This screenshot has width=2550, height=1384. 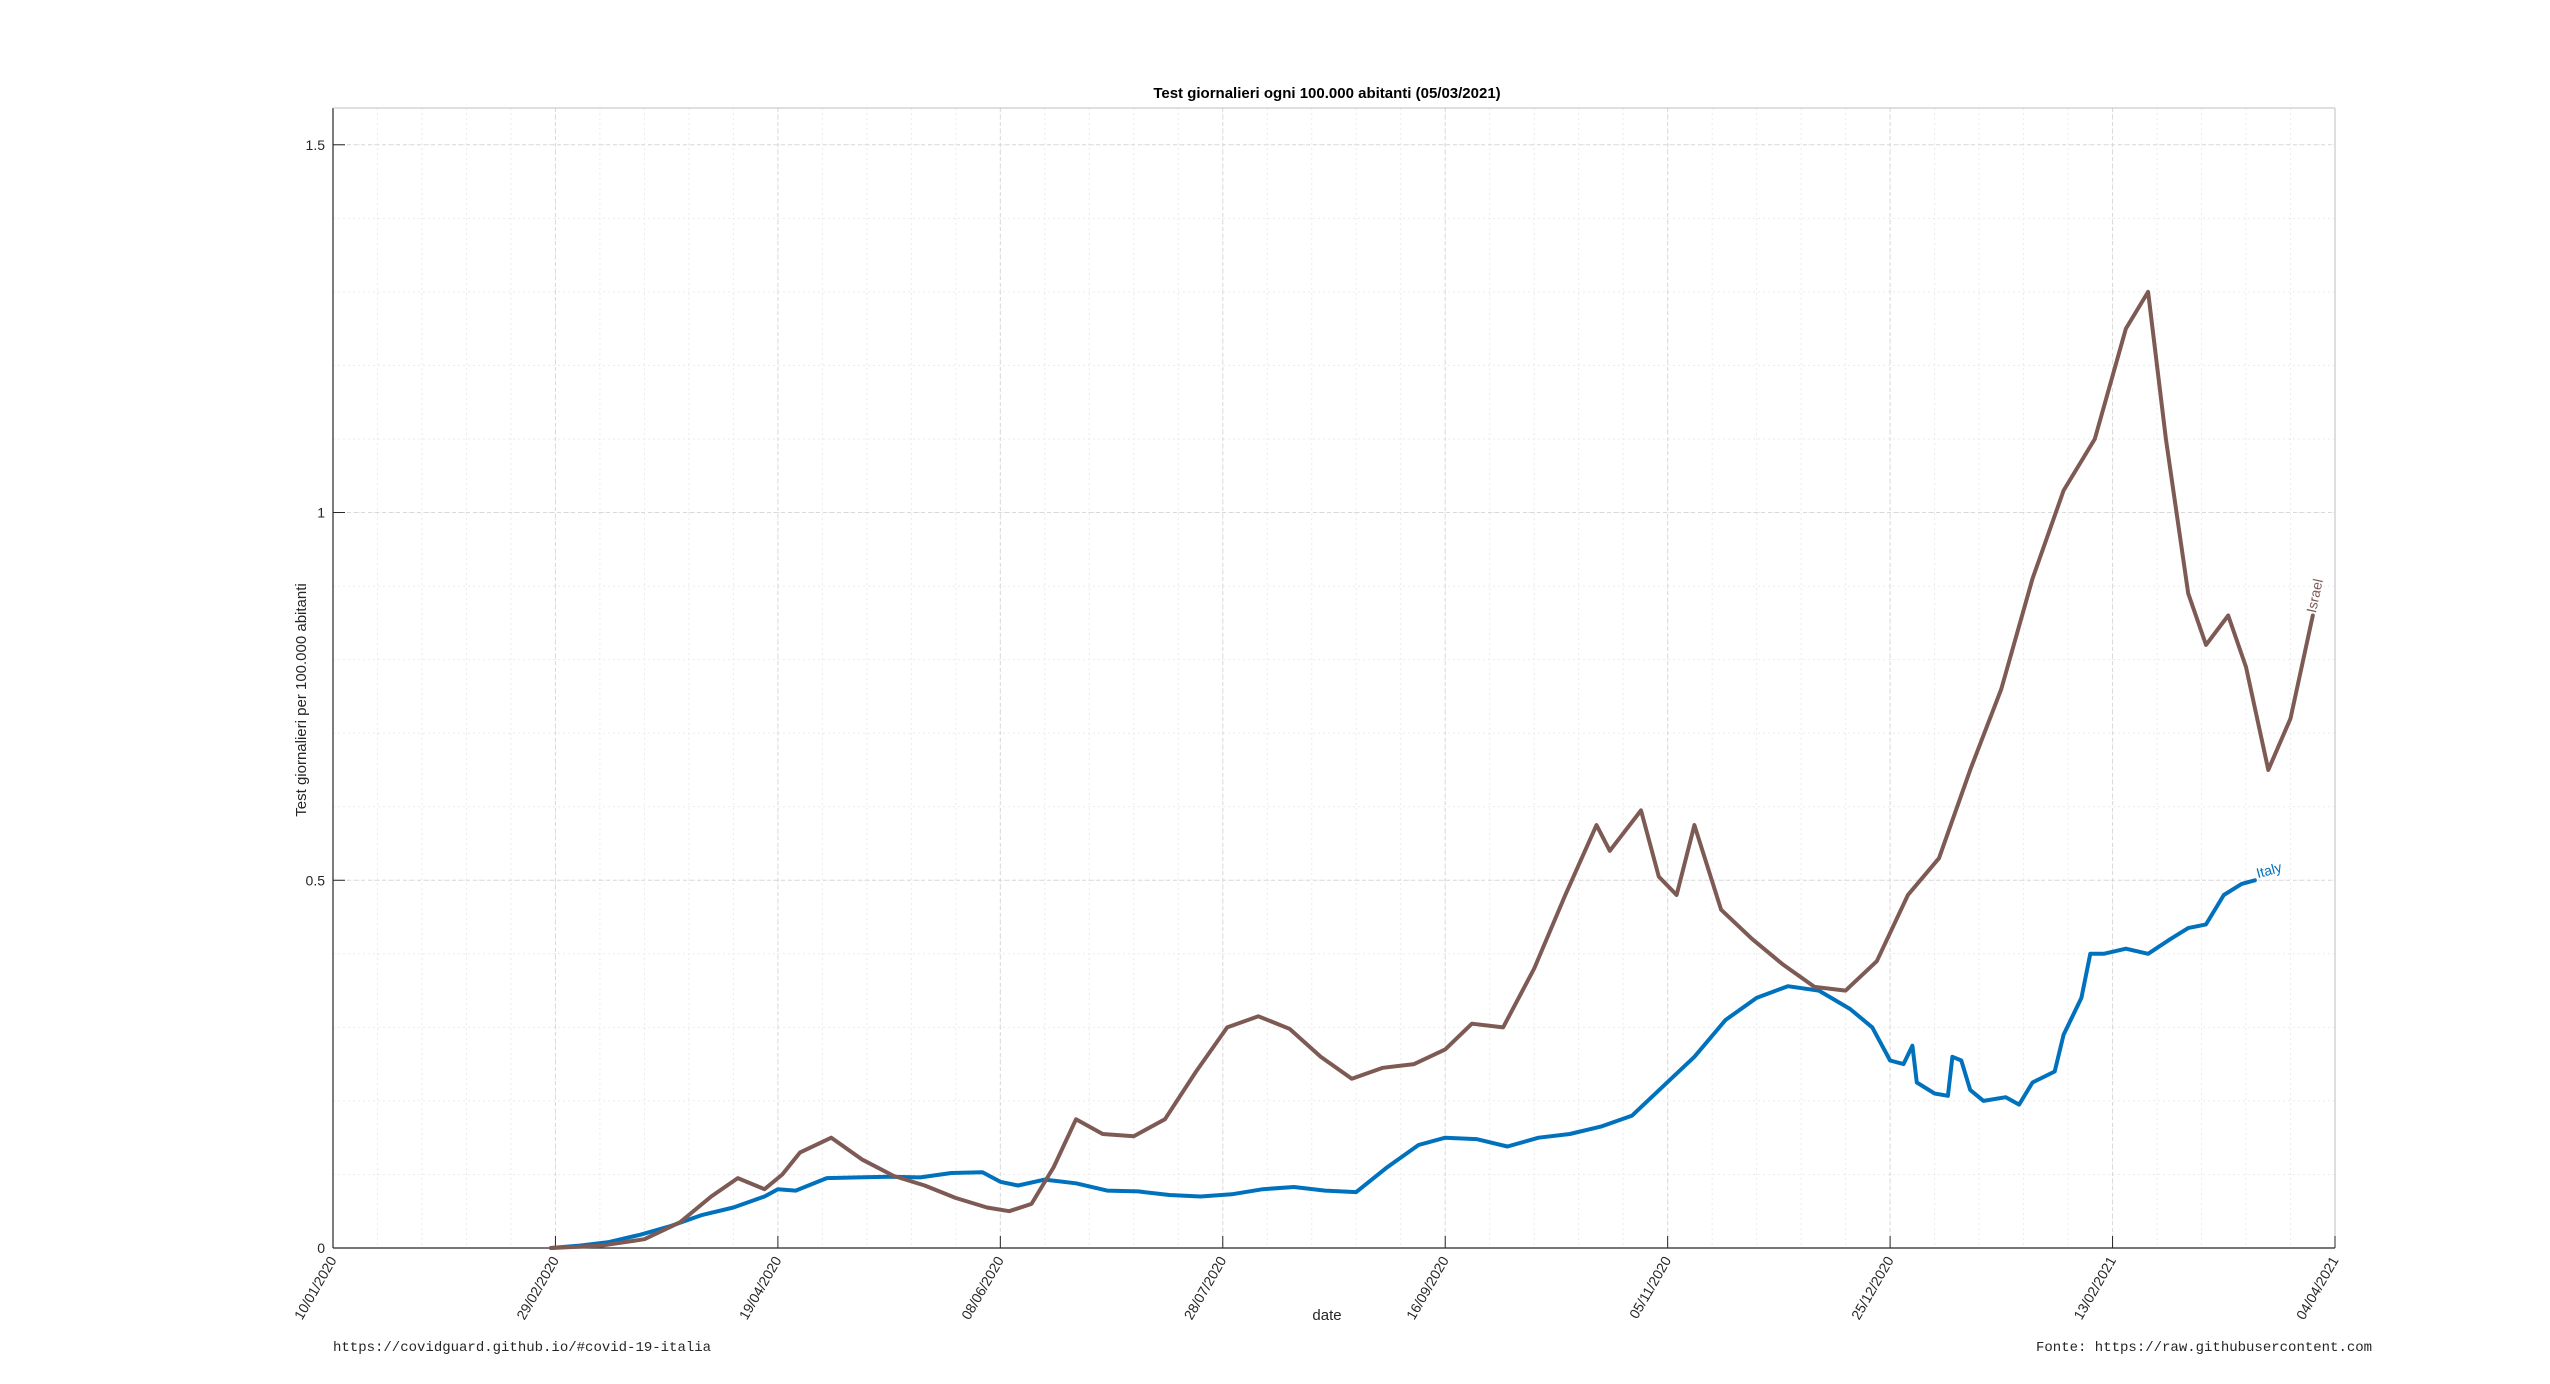 I want to click on x-tick-label: 08/06/2020, so click(x=982, y=1287).